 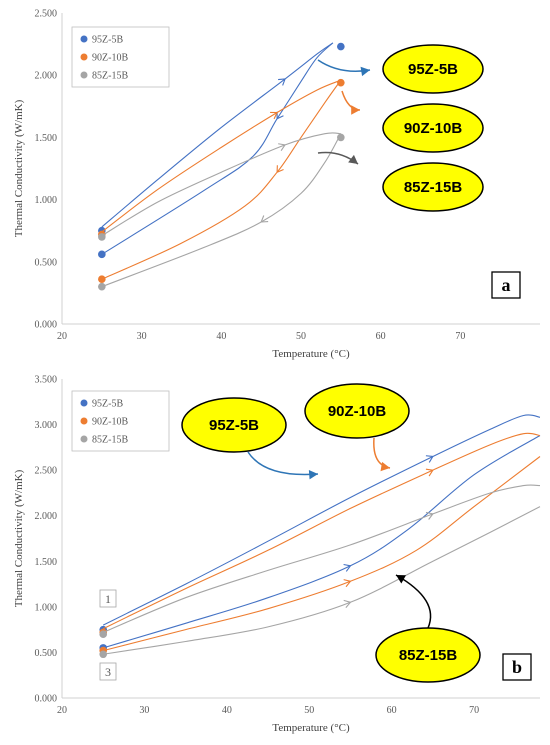 I want to click on pointer-arrow-95Z-5B-shaft, so click(x=283, y=463).